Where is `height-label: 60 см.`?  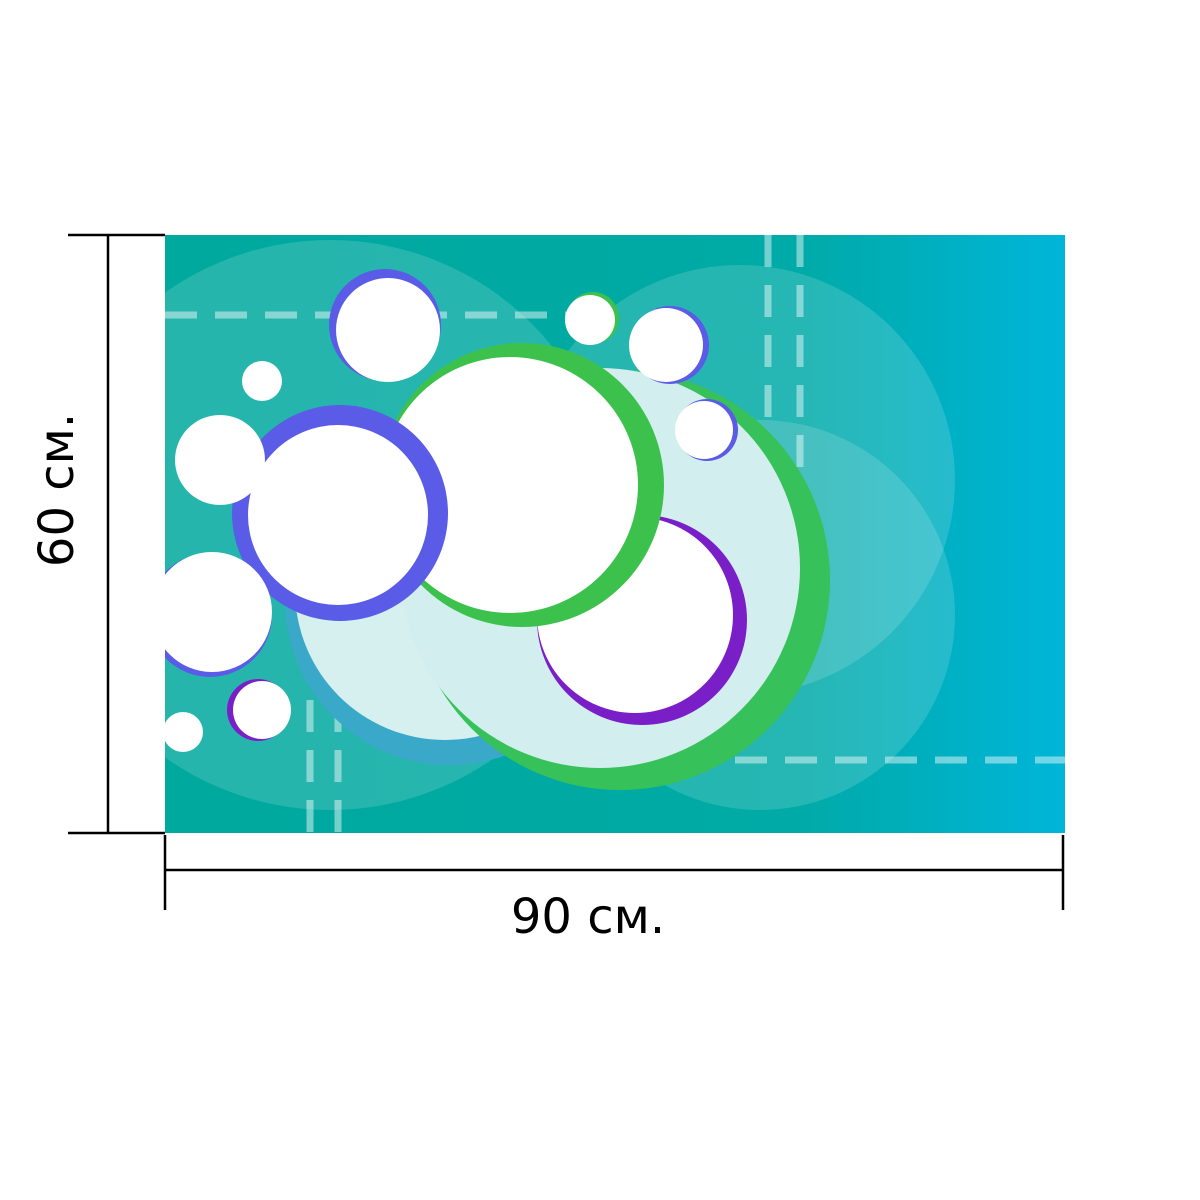 height-label: 60 см. is located at coordinates (57, 490).